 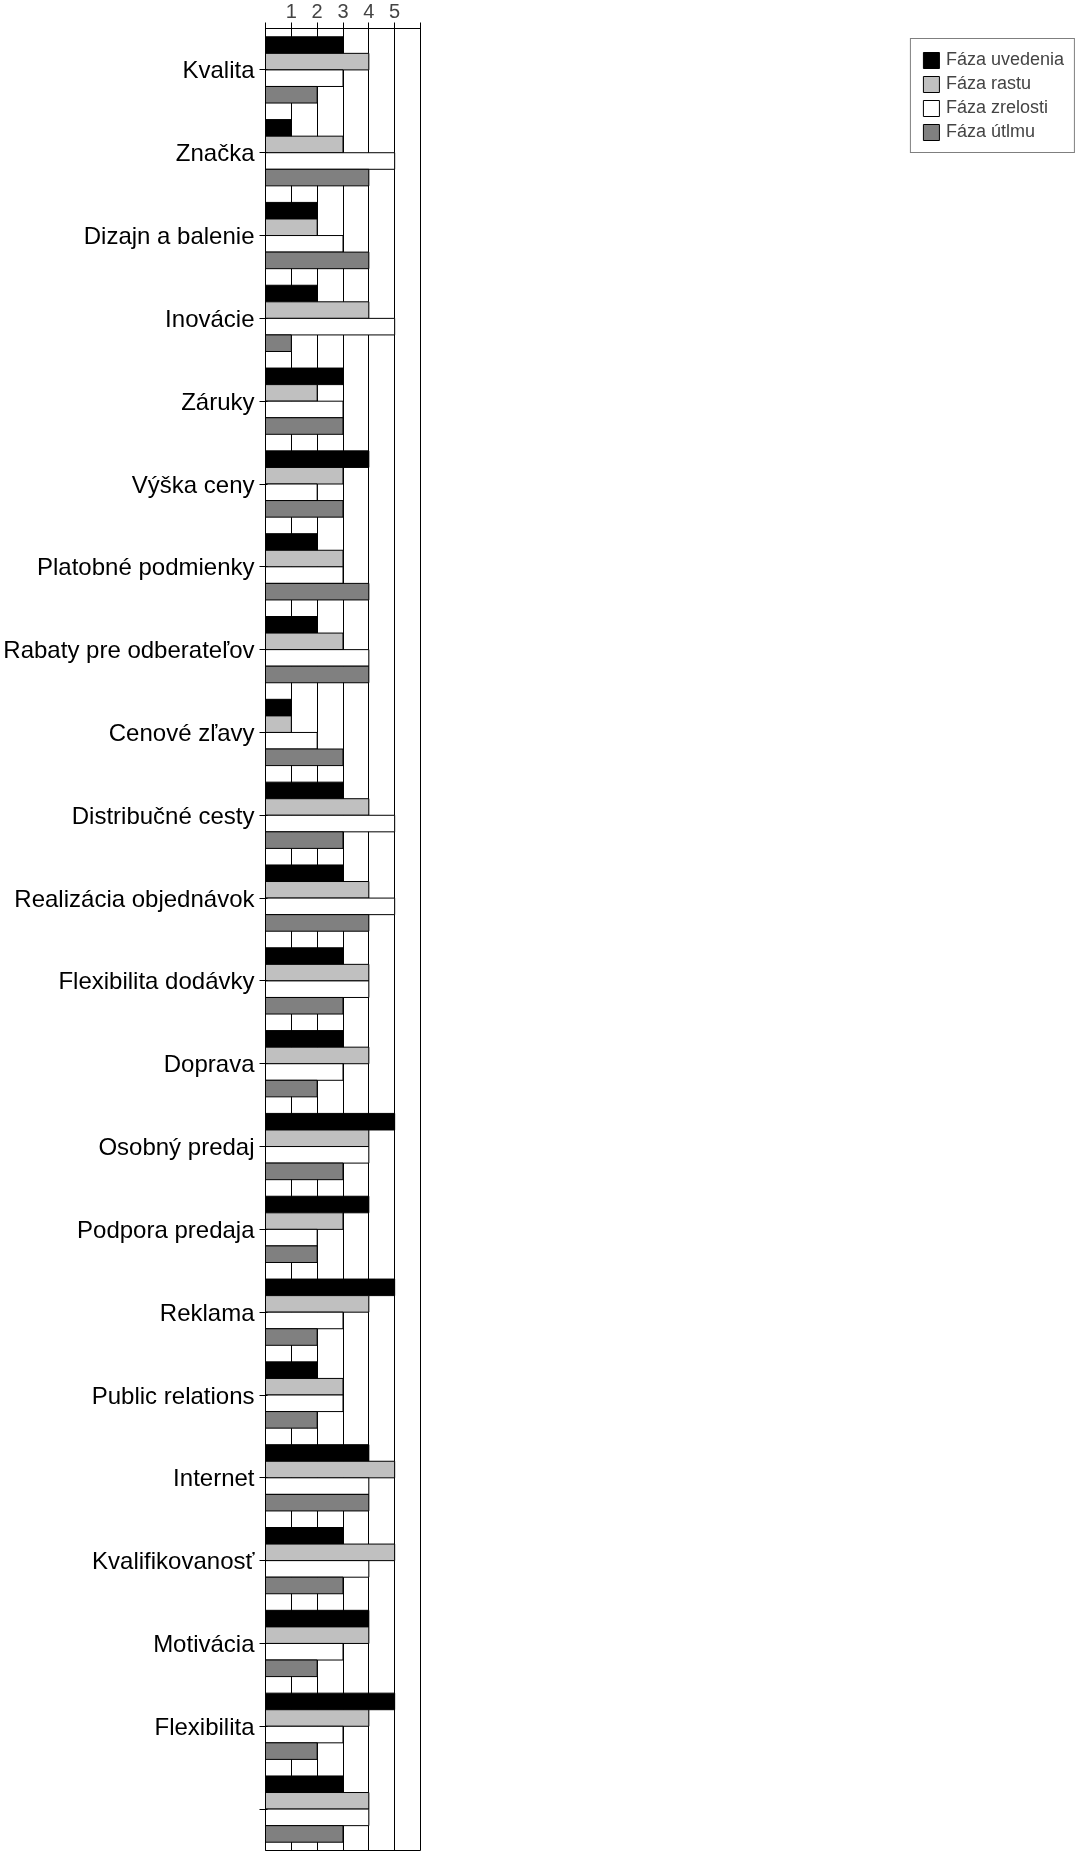 I want to click on y-tick-label: Doprava, so click(x=209, y=1064).